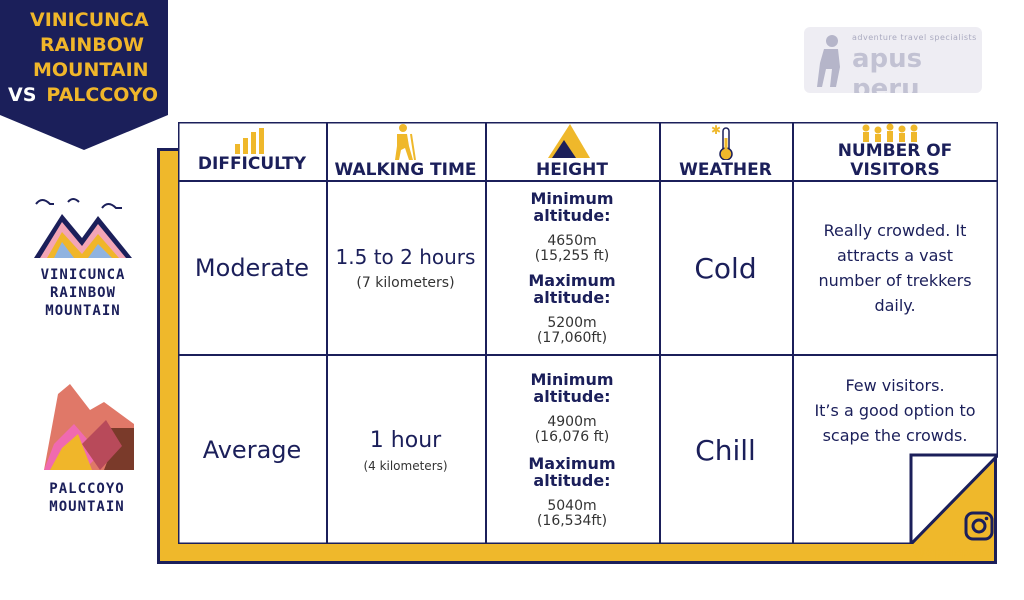 Image resolution: width=1024 pixels, height=600 pixels. I want to click on header-weather: ✱ WEATHER, so click(725, 151).